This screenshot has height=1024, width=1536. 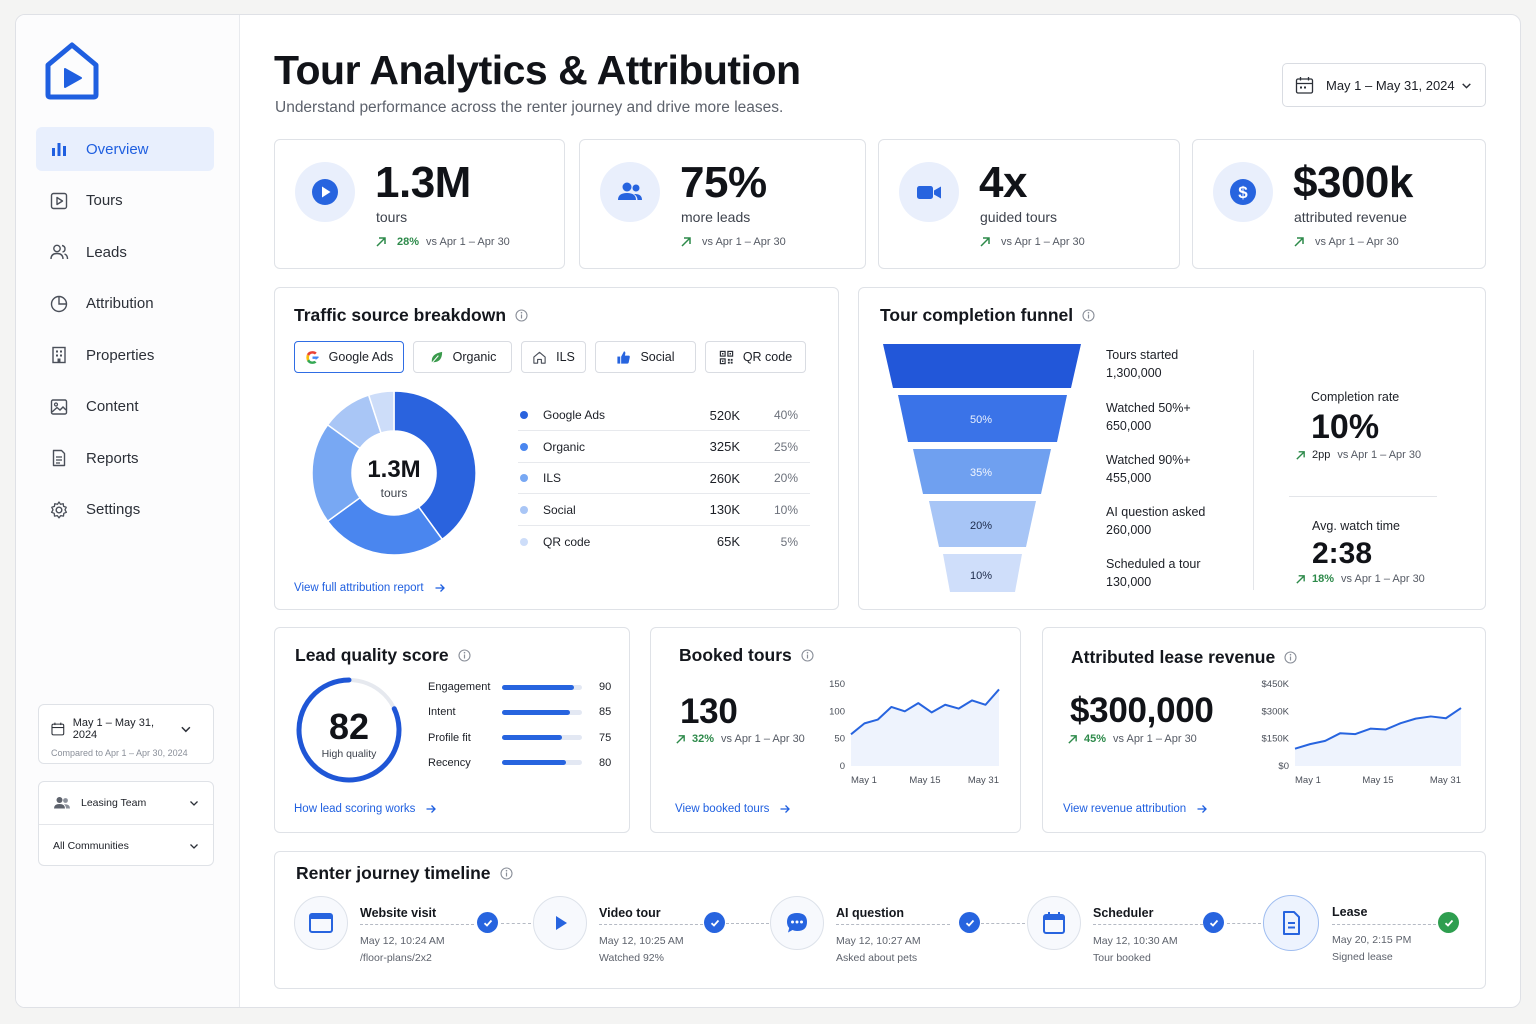 I want to click on chip-google-ads: Google Ads, so click(x=349, y=357).